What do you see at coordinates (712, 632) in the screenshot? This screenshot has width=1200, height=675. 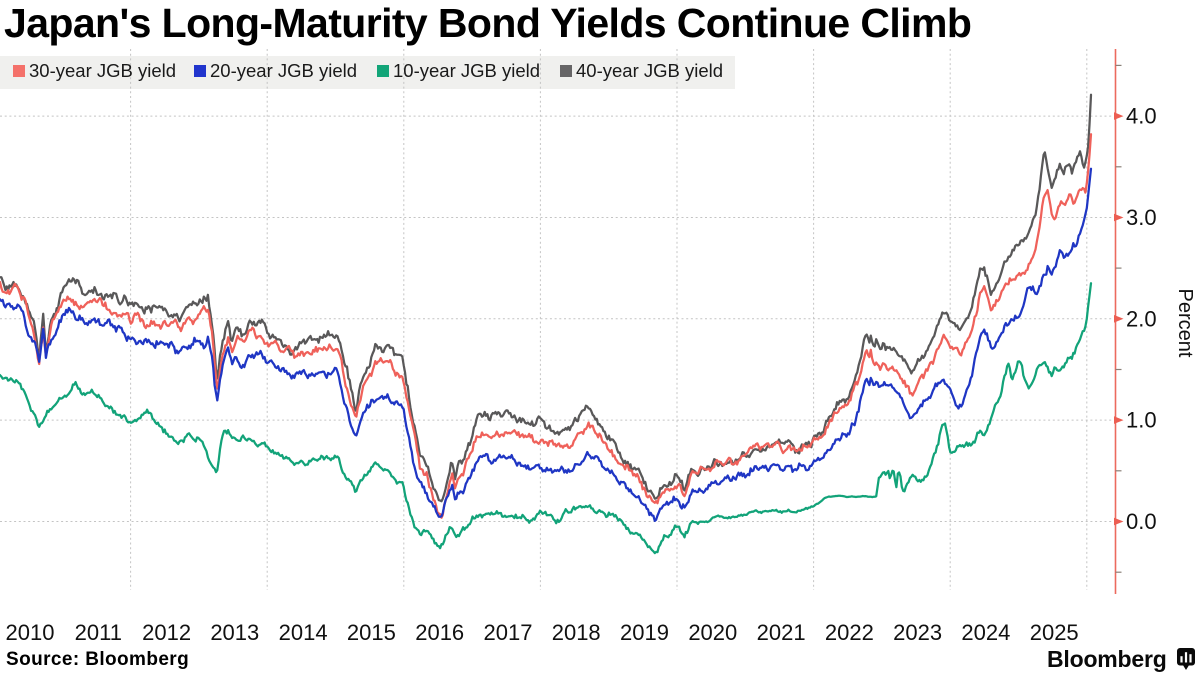 I see `svg-text: 2020` at bounding box center [712, 632].